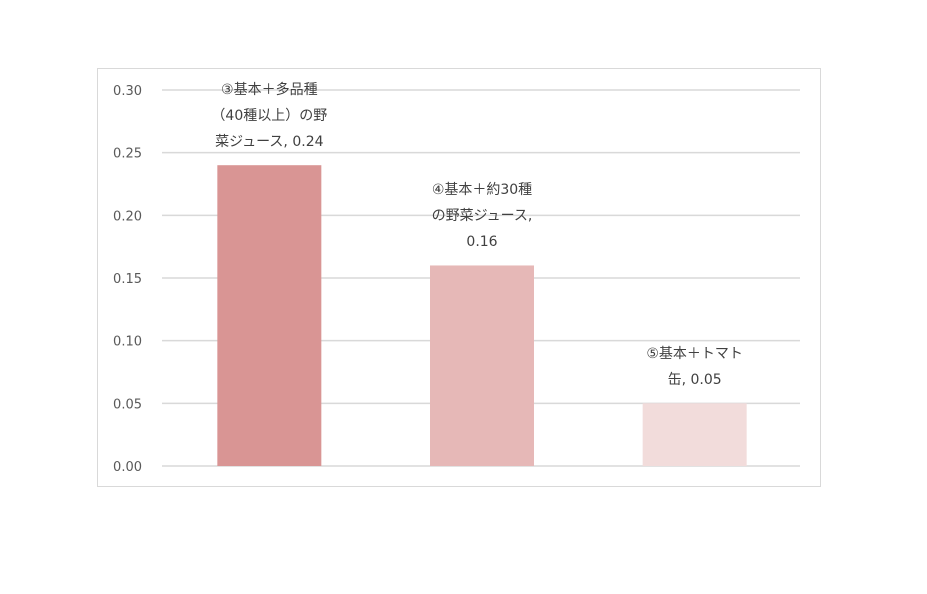 This screenshot has height=594, width=927. Describe the element at coordinates (127, 216) in the screenshot. I see `y-tick-label: 0.20` at that location.